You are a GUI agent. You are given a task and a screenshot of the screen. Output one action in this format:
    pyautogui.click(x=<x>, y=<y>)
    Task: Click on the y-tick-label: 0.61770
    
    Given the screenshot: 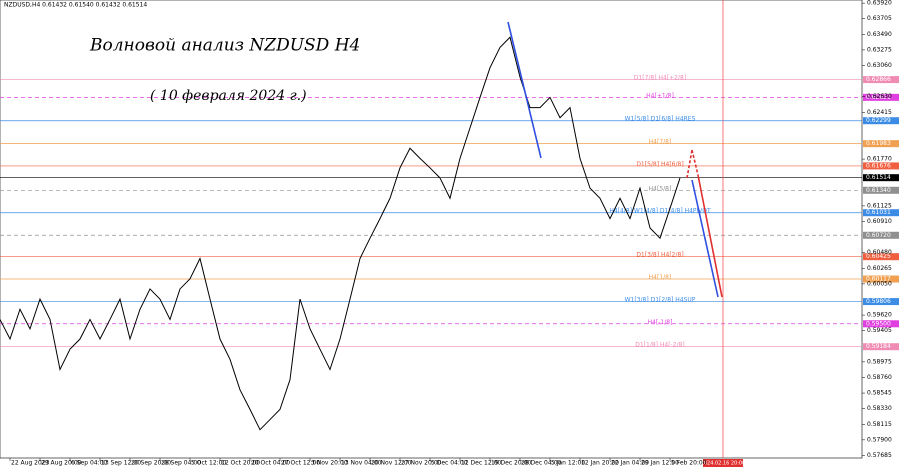 What is the action you would take?
    pyautogui.click(x=879, y=159)
    